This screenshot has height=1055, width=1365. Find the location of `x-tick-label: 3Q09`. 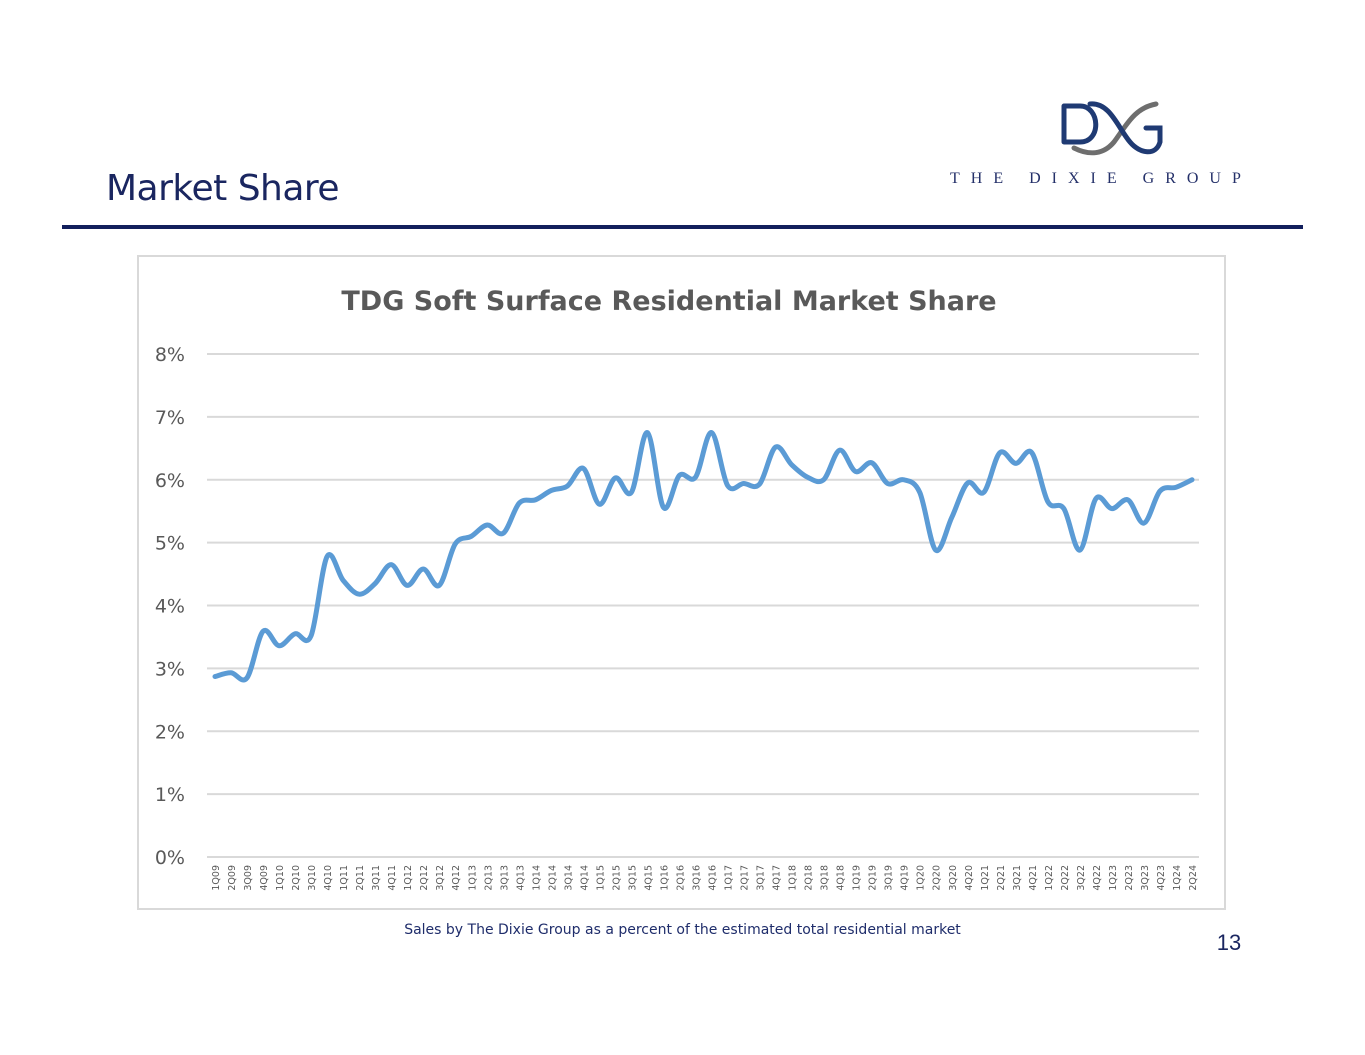

x-tick-label: 3Q09 is located at coordinates (248, 878).